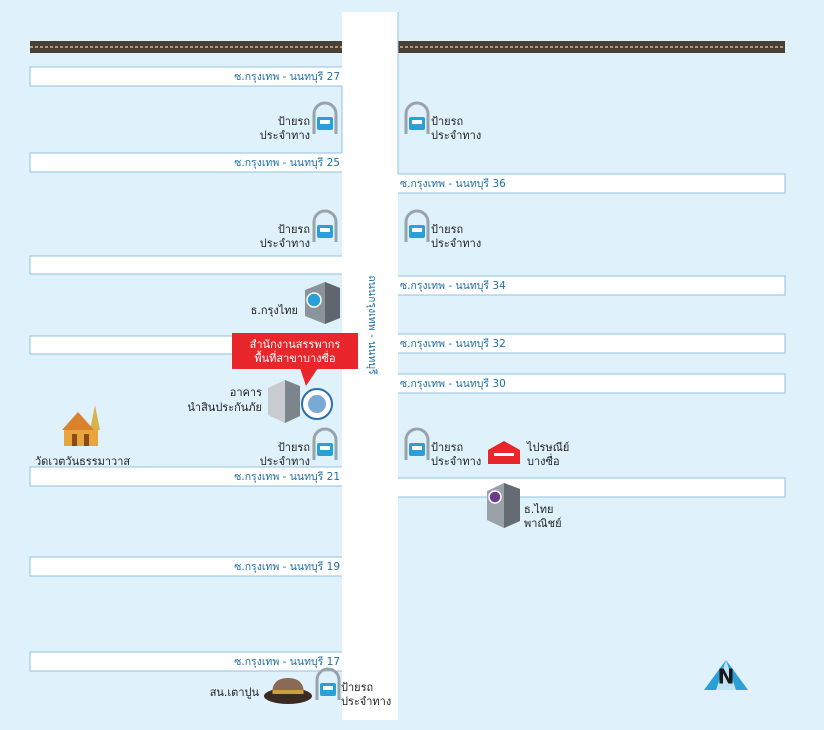 This screenshot has height=730, width=824. I want to click on north-label: N, so click(726, 677).